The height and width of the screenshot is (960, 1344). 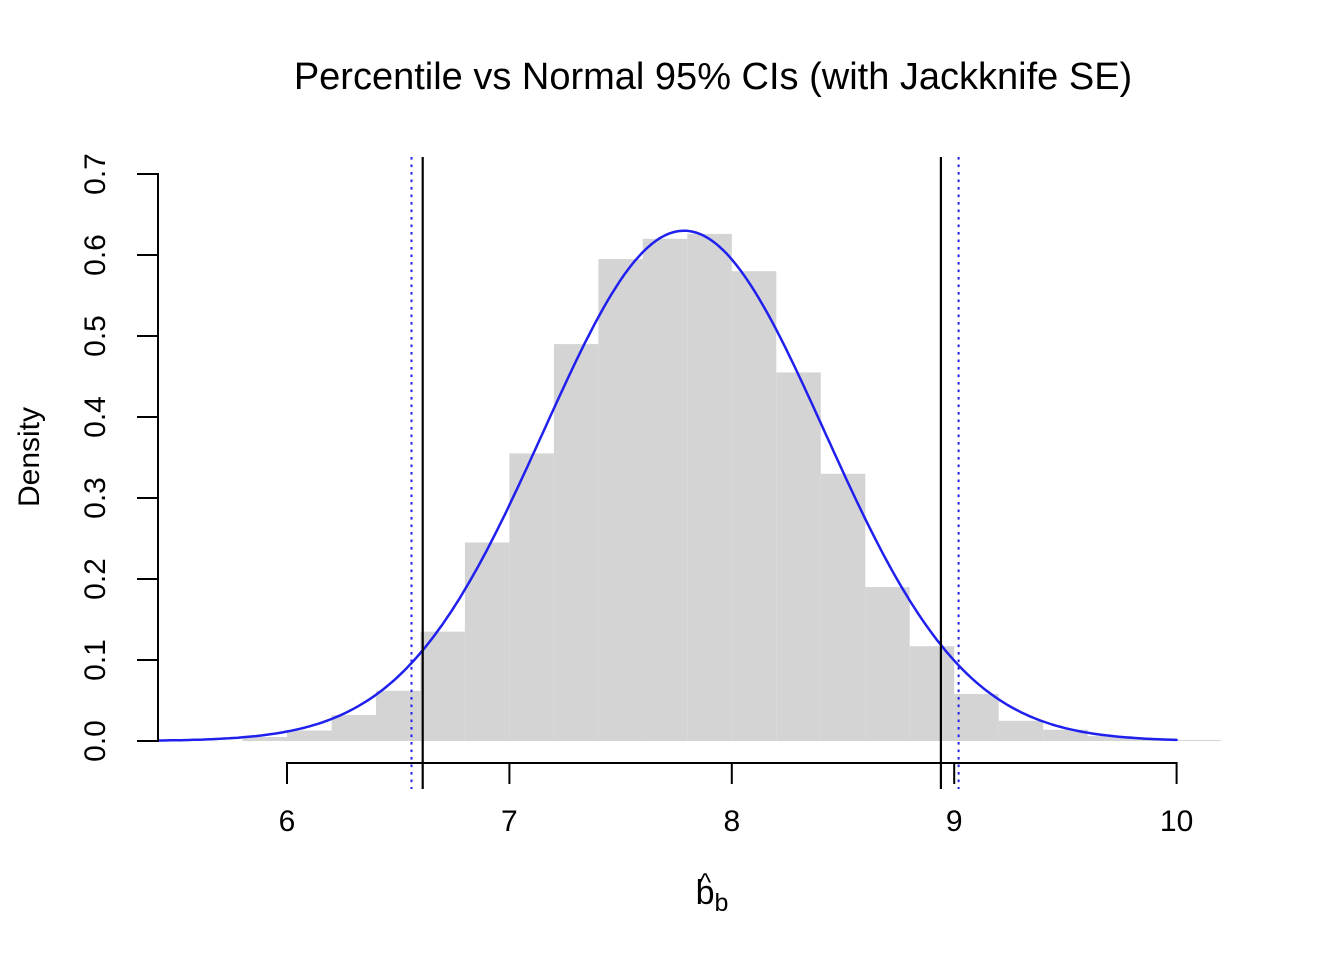 What do you see at coordinates (721, 903) in the screenshot?
I see `x-axis-label-subscript: b` at bounding box center [721, 903].